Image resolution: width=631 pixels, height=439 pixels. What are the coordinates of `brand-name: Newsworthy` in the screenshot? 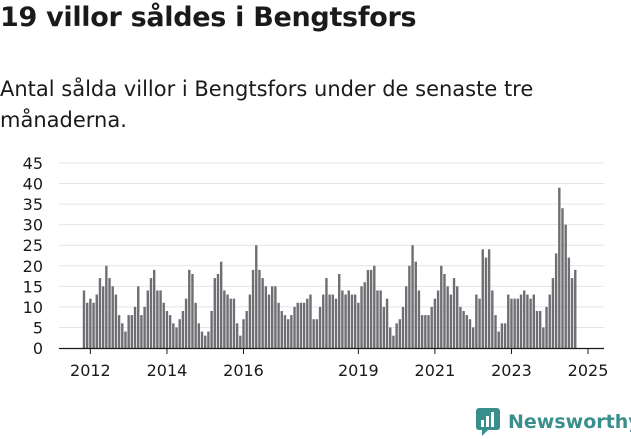 It's located at (569, 422).